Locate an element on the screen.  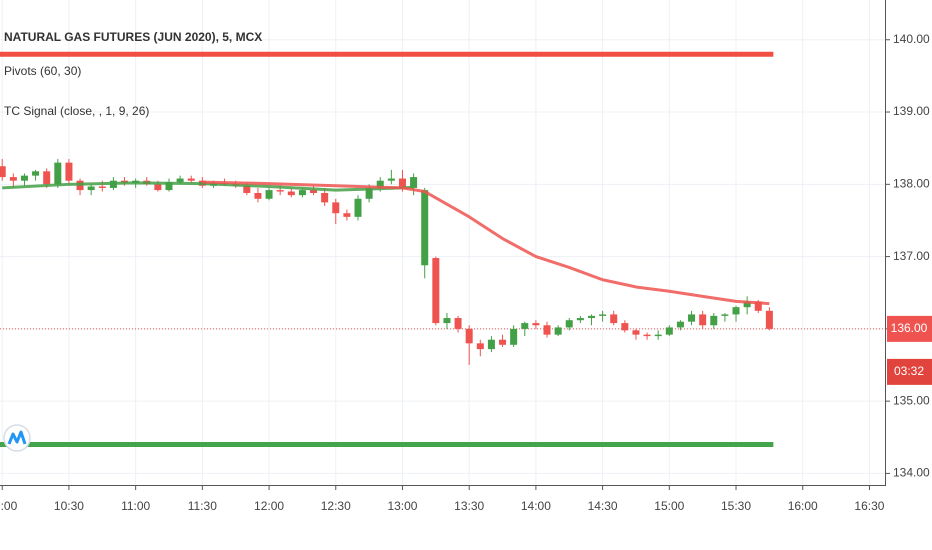
y-tick-label: 137.00 is located at coordinates (911, 256).